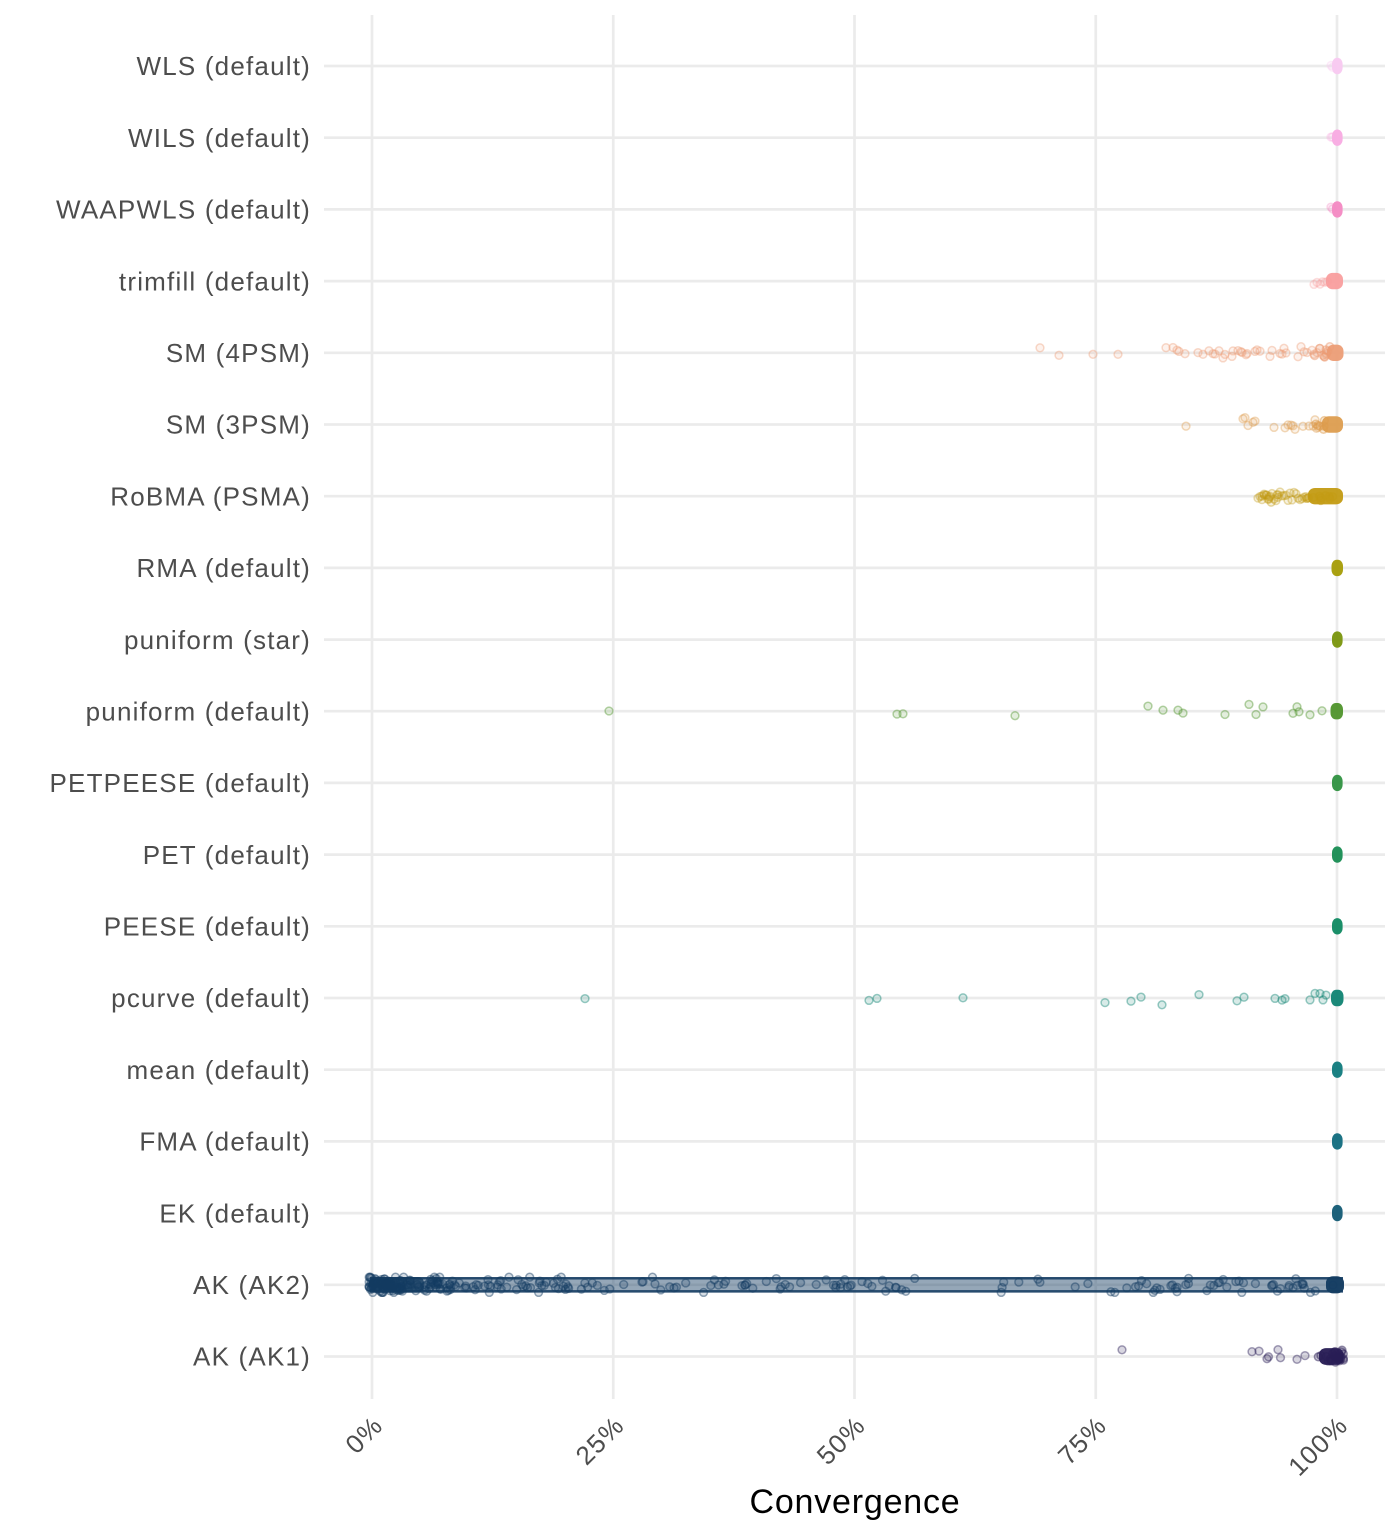 This screenshot has height=1536, width=1400. I want to click on svg-text: PET (default), so click(227, 855).